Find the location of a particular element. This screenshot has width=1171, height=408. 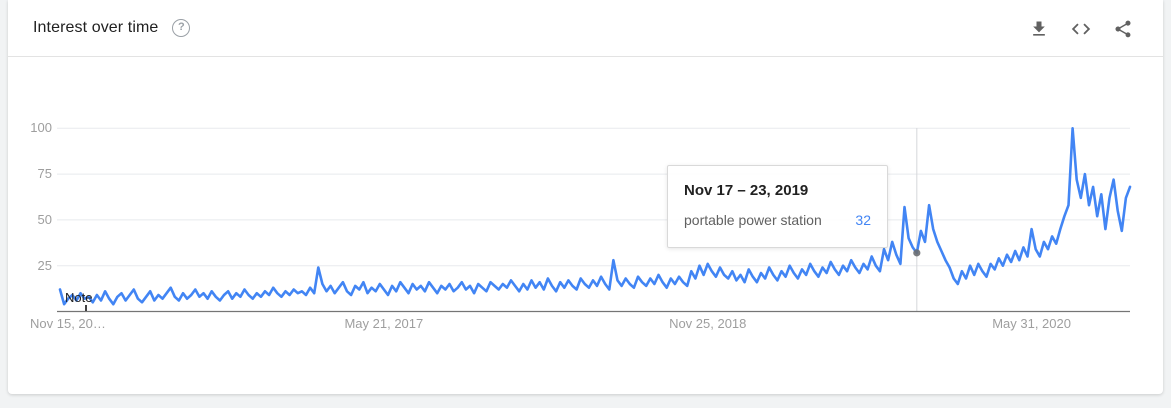

tooltip-value: 32 is located at coordinates (863, 220).